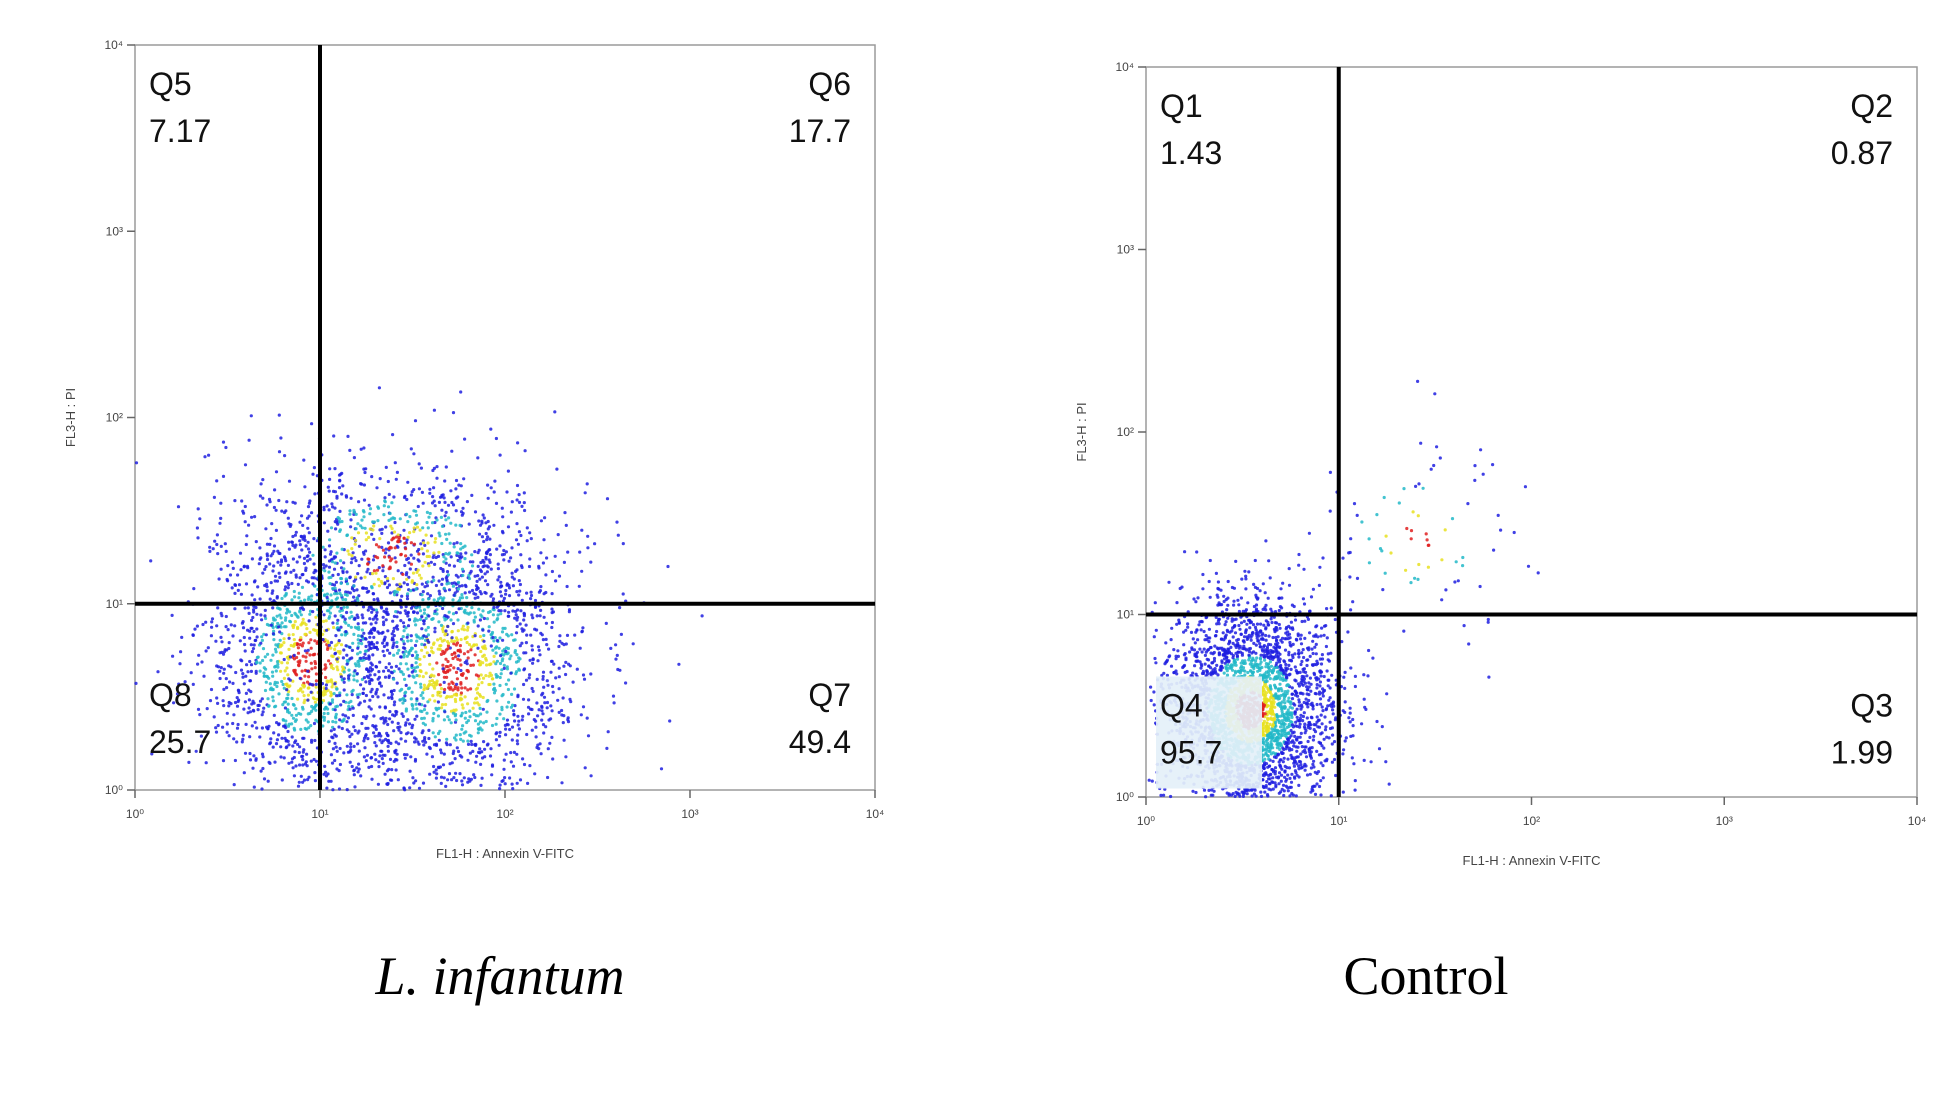 The width and height of the screenshot is (1958, 1116). Describe the element at coordinates (820, 131) in the screenshot. I see `quadrant-percentage: 17.7` at that location.